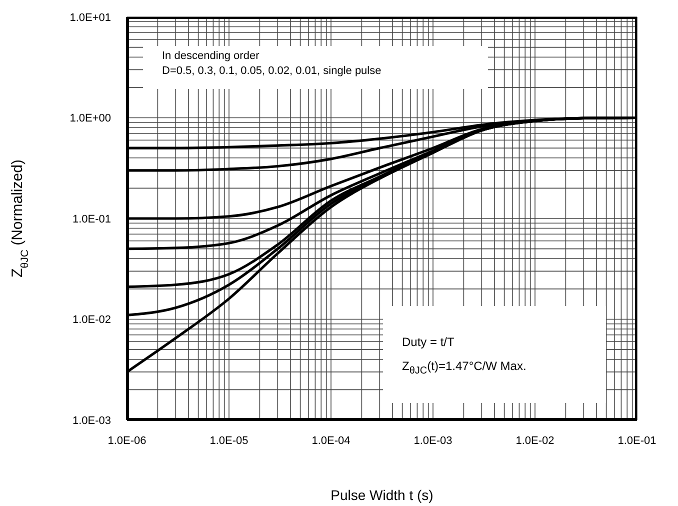 The image size is (678, 506). I want to click on note-box: Duty = t/T Z$_{θJC}$(t)=1.47°C/W Max., so click(494, 354).